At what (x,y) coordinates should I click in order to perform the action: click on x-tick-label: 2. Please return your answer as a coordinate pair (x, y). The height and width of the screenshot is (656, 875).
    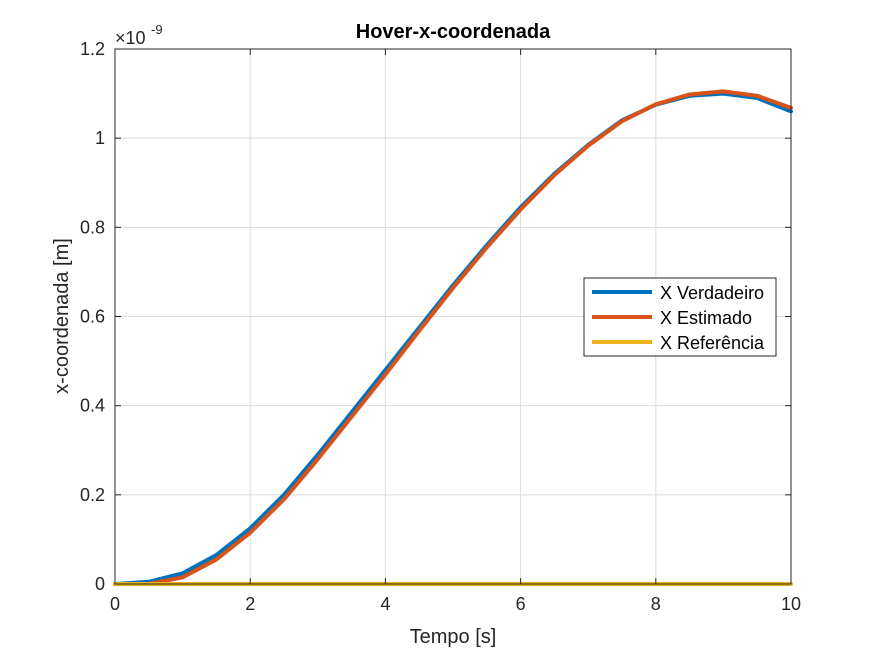
    Looking at the image, I should click on (250, 604).